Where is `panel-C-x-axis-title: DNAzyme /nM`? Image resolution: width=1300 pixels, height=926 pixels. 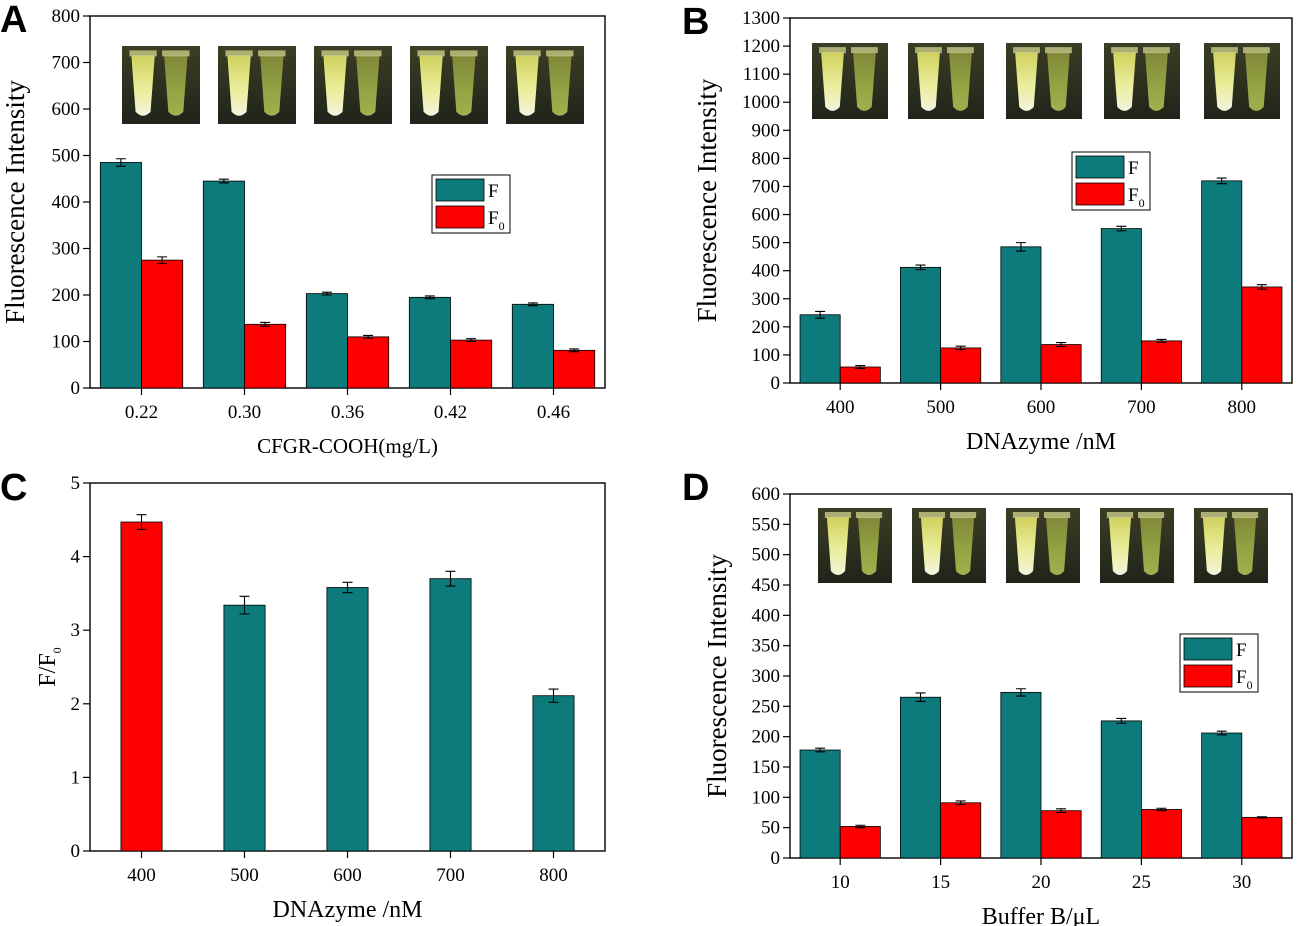 panel-C-x-axis-title: DNAzyme /nM is located at coordinates (348, 910).